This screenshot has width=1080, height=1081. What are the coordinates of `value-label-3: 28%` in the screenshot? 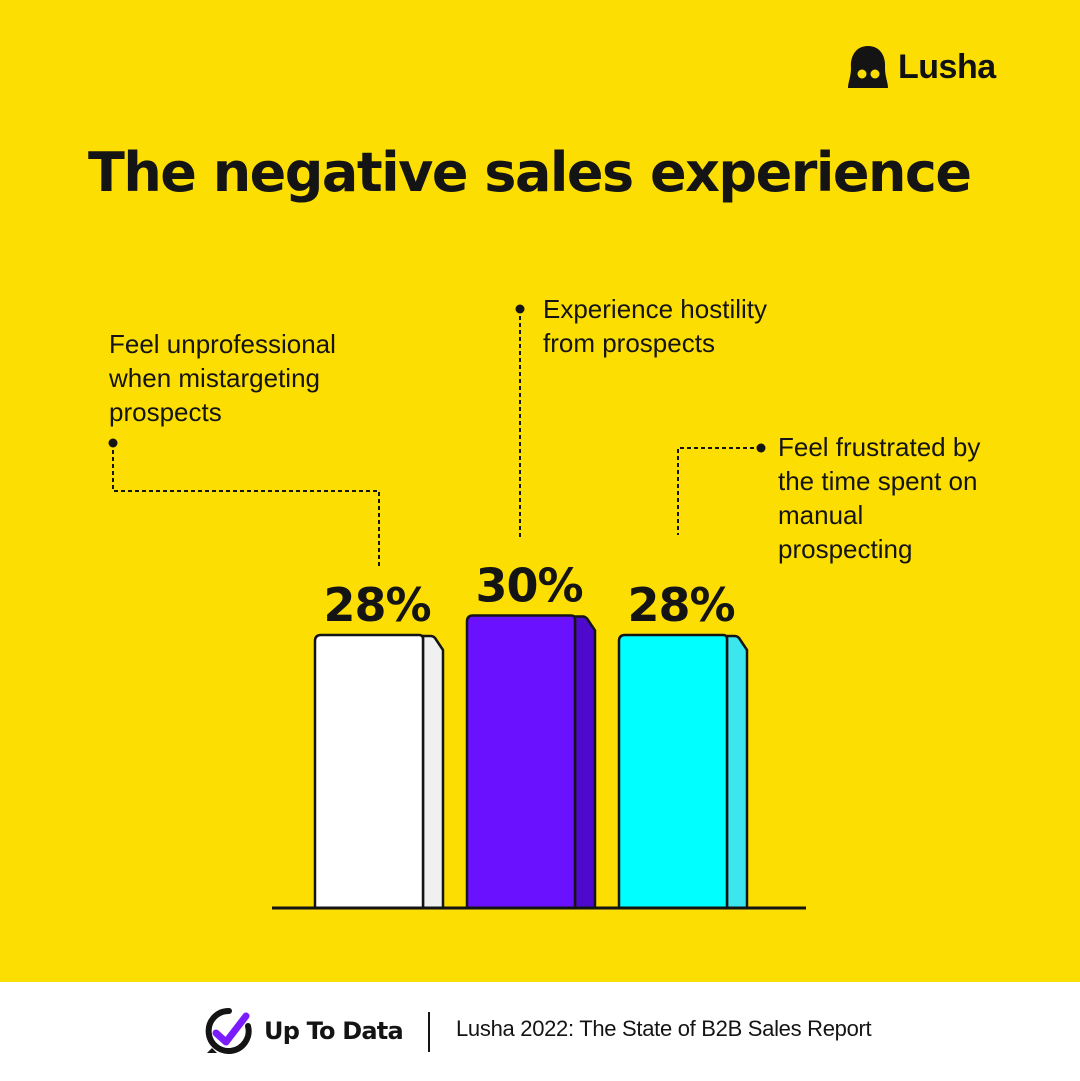 It's located at (680, 605).